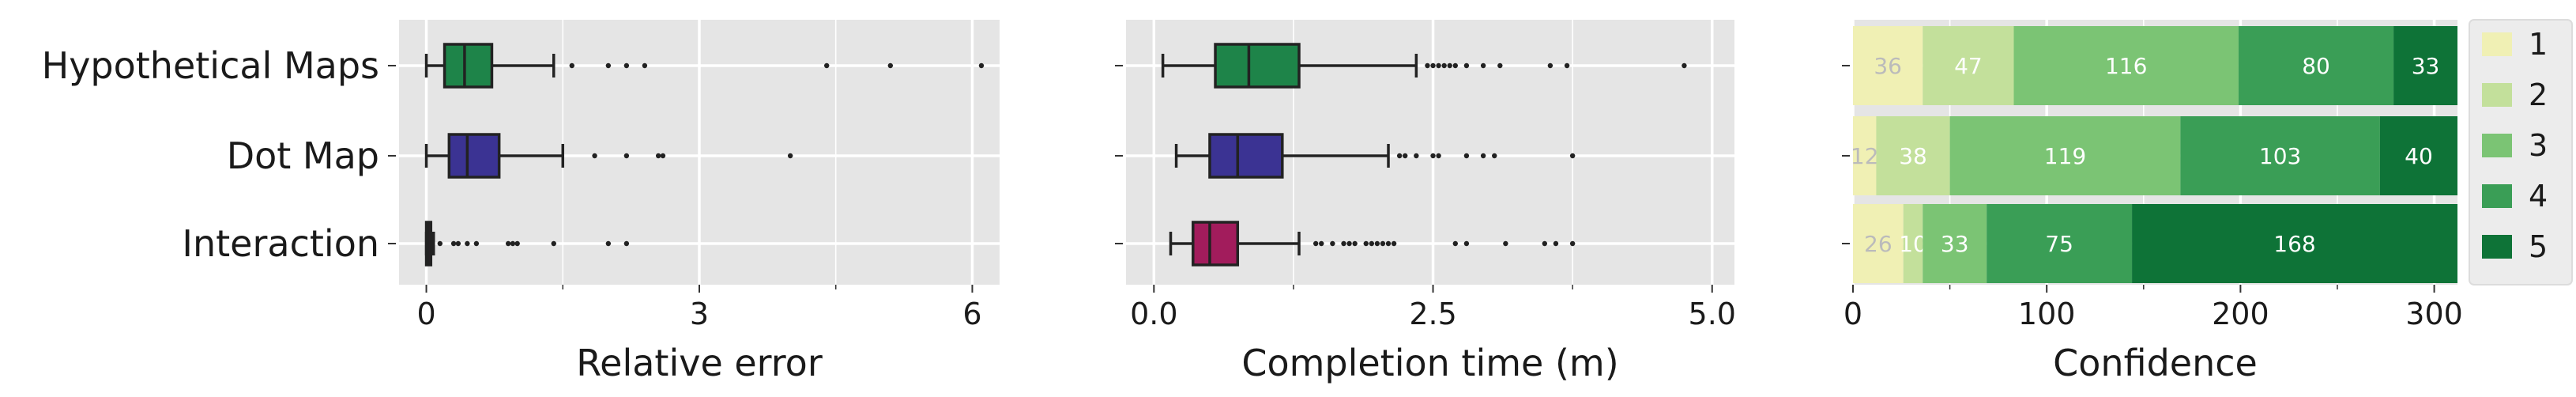  I want to click on x-tick-label: 3, so click(699, 314).